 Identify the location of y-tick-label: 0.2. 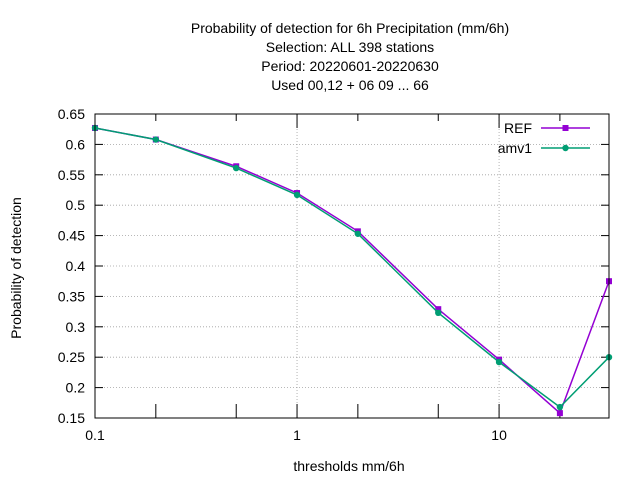
(76, 388).